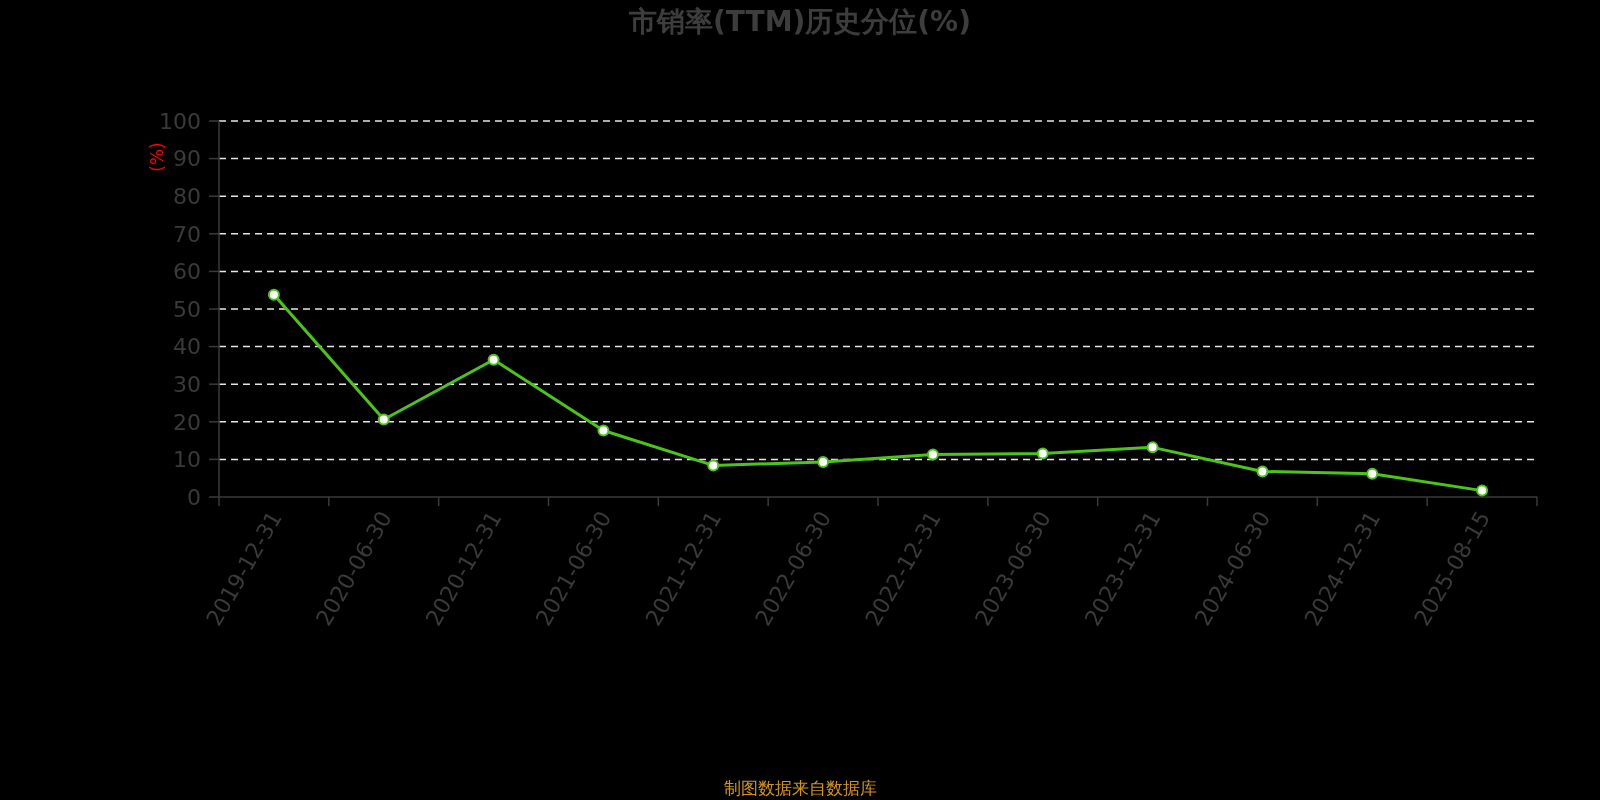 Image resolution: width=1600 pixels, height=800 pixels. I want to click on y-axis-title: (%), so click(157, 157).